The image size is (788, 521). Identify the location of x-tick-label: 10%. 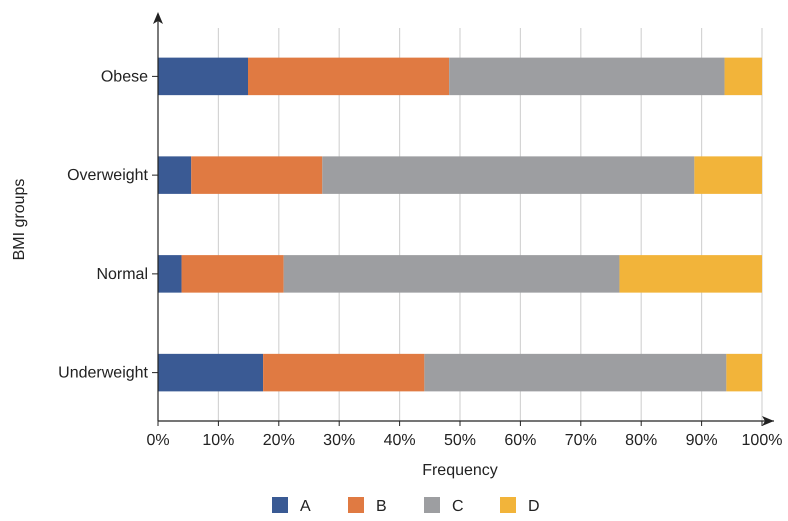
(218, 440).